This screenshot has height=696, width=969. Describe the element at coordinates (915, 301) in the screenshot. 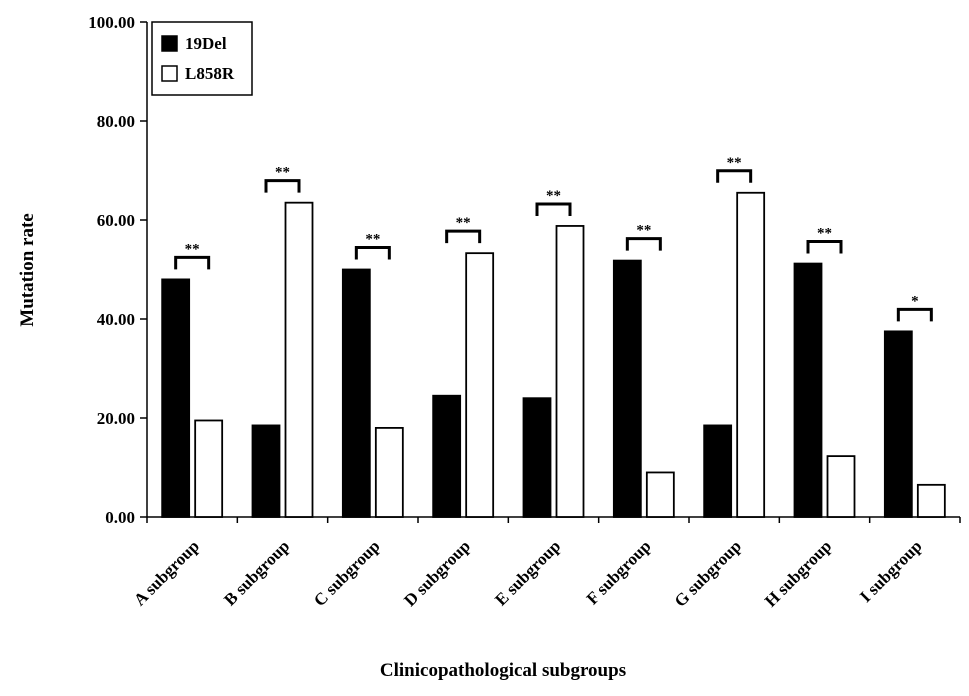

I see `significance-label: *` at that location.